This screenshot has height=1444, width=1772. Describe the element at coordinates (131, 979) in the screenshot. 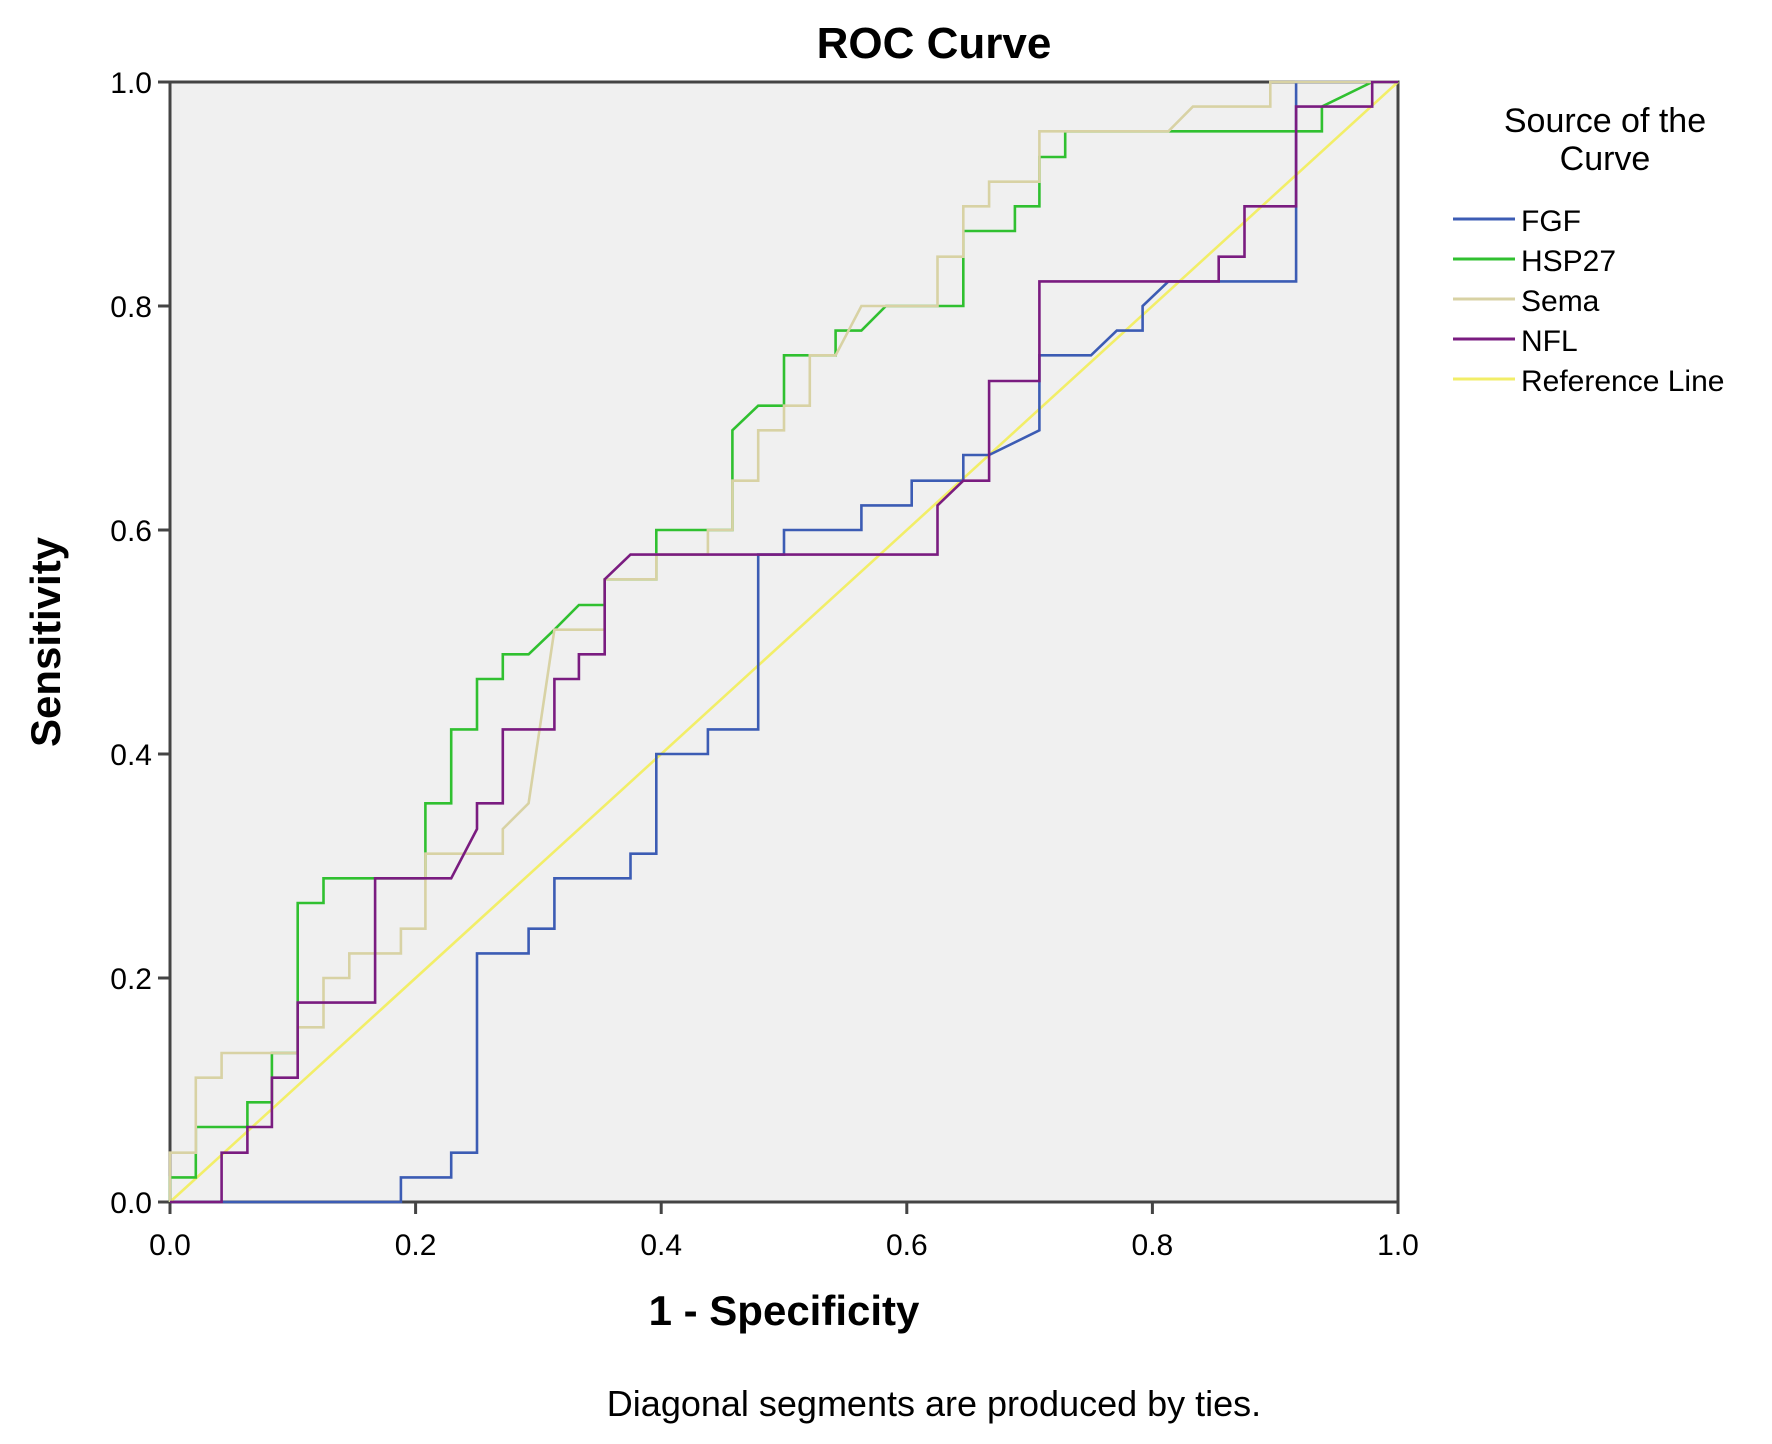

I see `y-tick-label: 0.2` at that location.